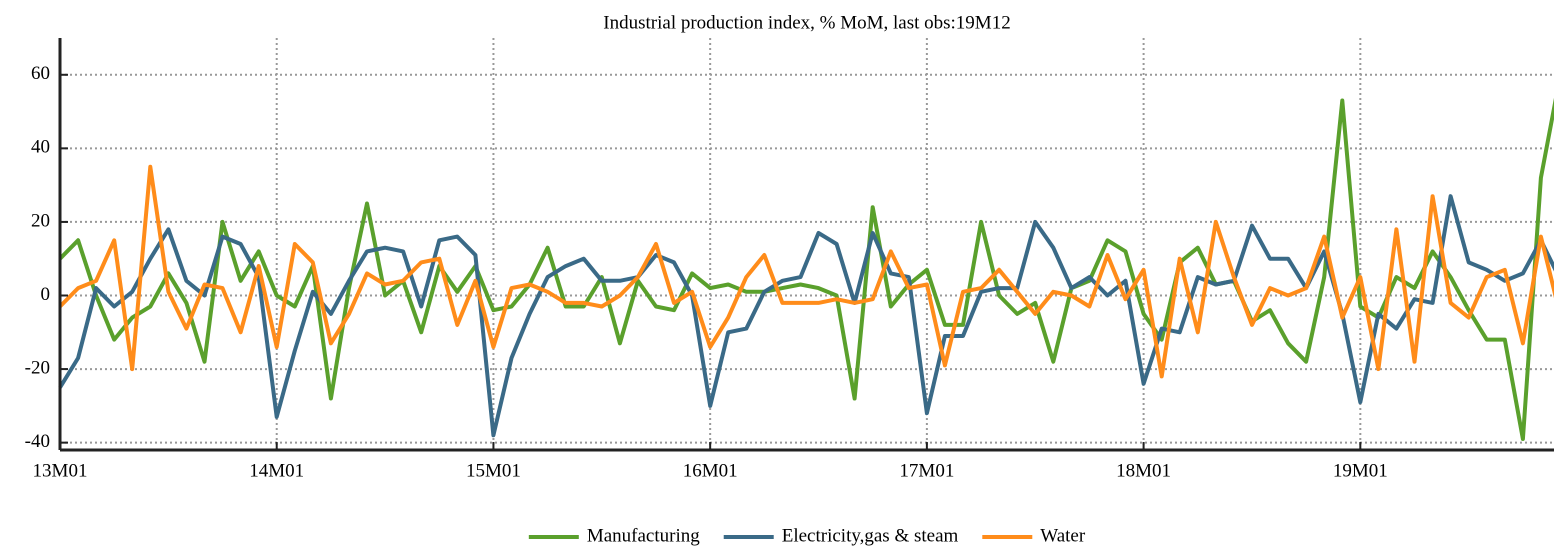 This screenshot has height=552, width=1554. Describe the element at coordinates (40, 73) in the screenshot. I see `y-tick-label: 60` at that location.